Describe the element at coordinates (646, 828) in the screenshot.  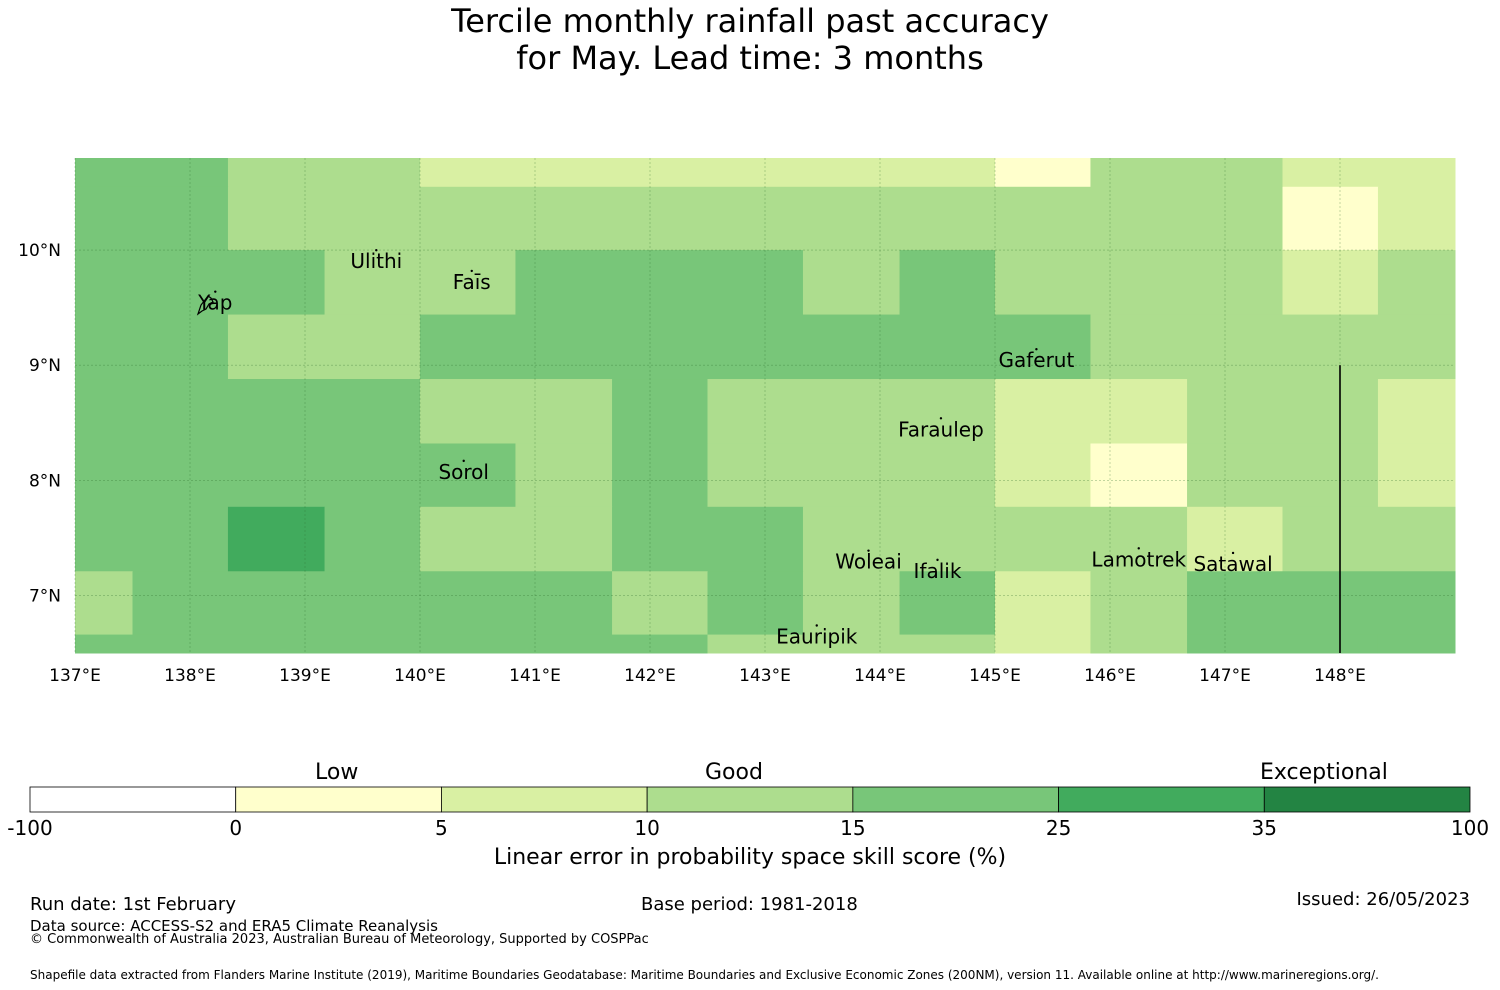
I see `colorbar-tick-label: 10` at that location.